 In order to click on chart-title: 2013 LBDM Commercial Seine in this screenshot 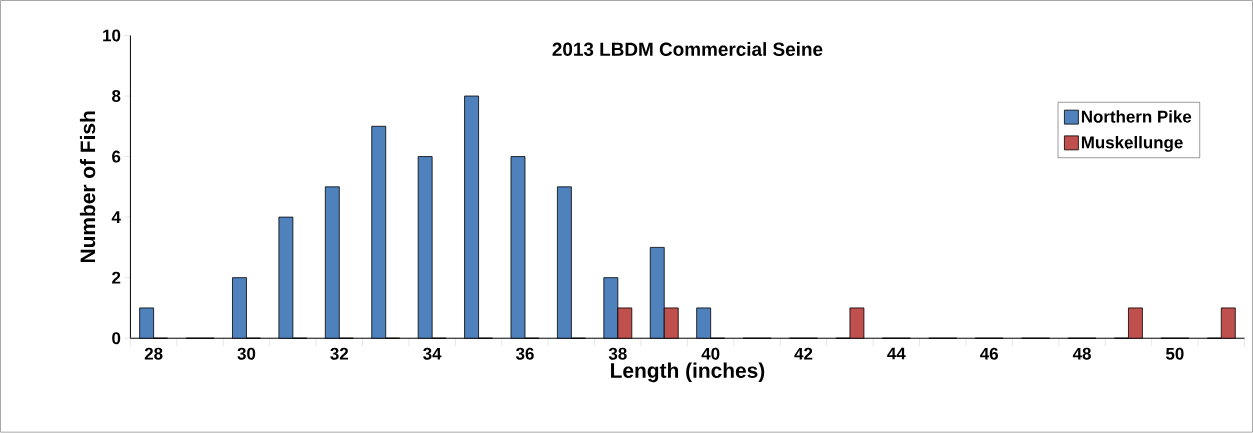, I will do `click(687, 49)`.